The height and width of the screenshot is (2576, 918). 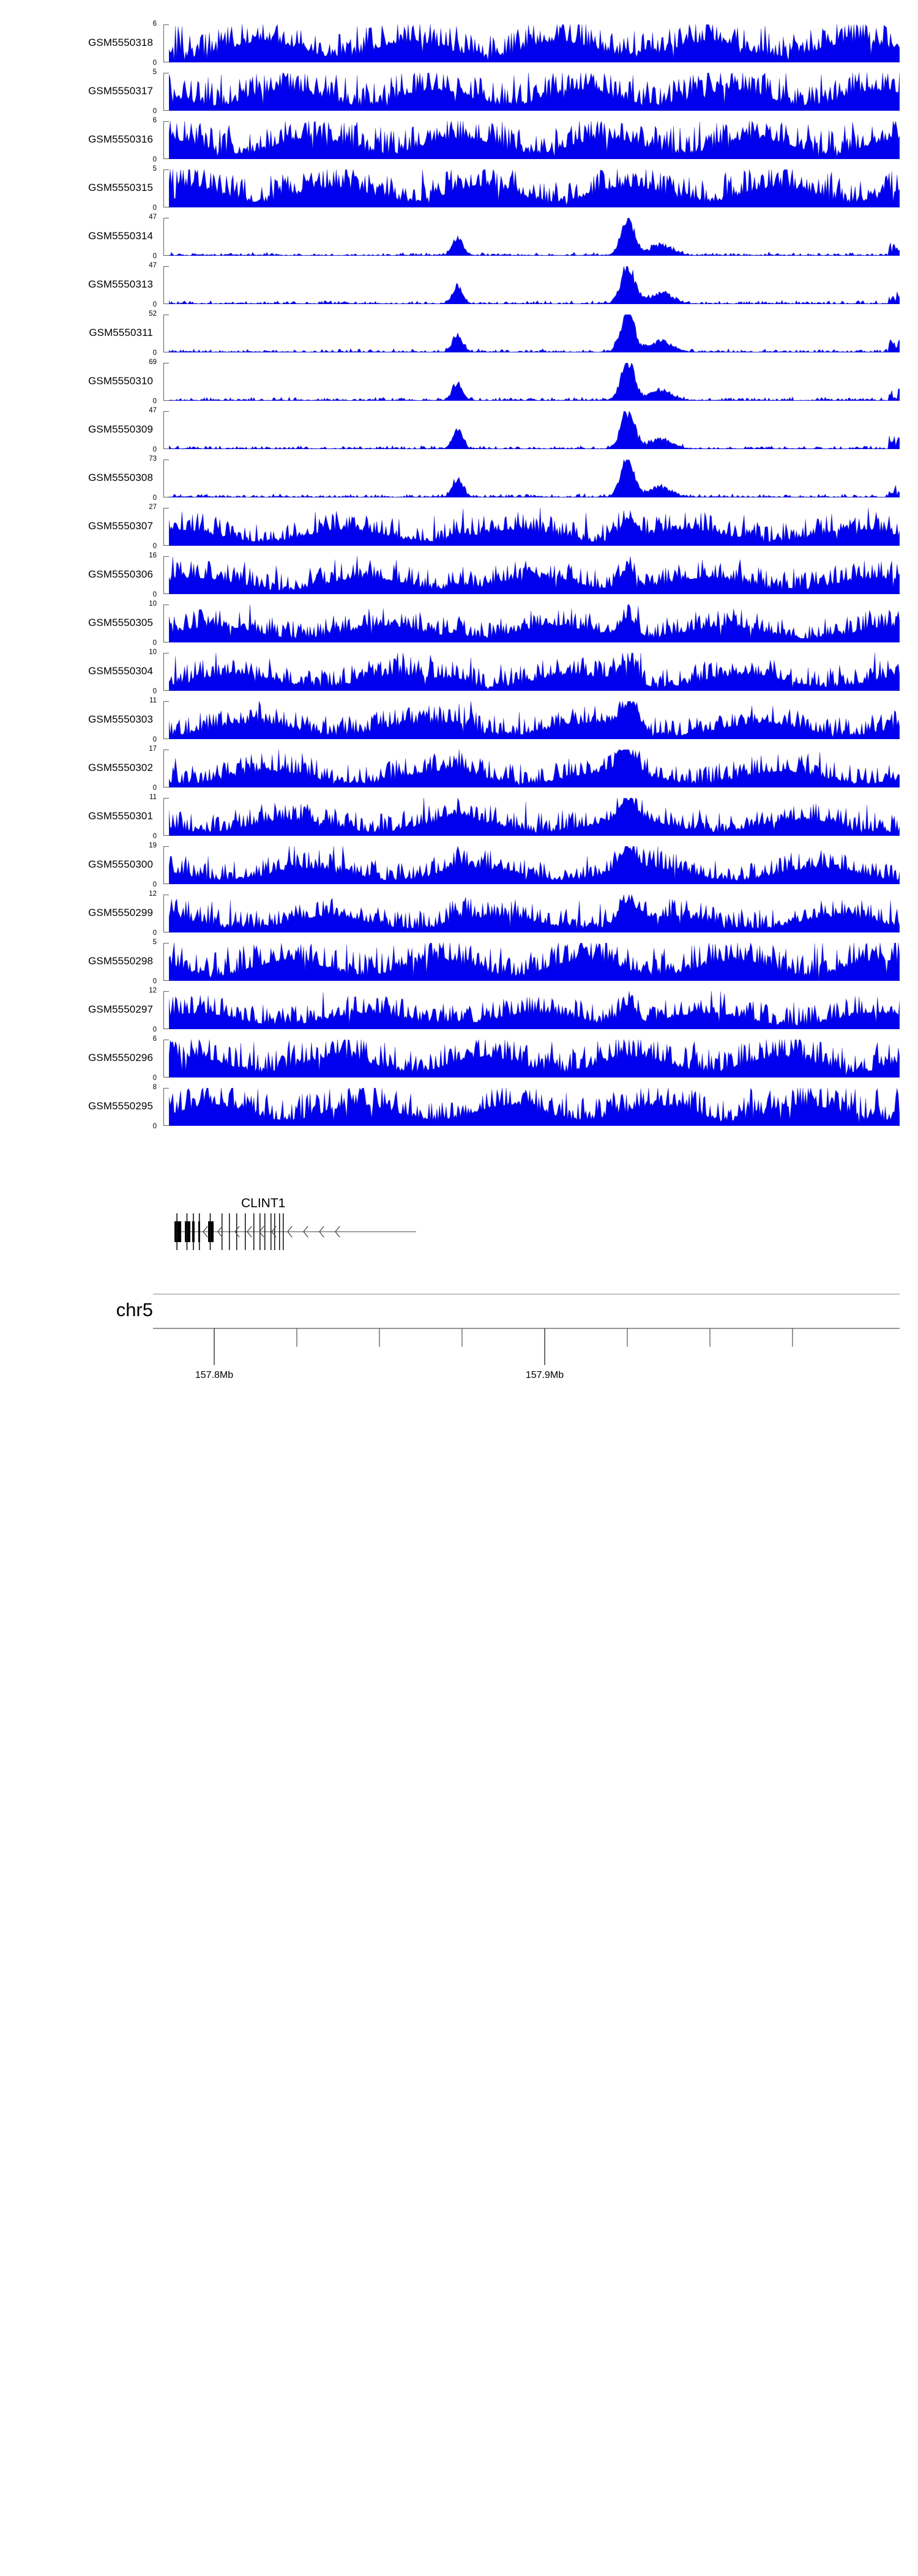 I want to click on coverage-track-gsm5550317: GSM5550317 5 0, so click(x=459, y=92).